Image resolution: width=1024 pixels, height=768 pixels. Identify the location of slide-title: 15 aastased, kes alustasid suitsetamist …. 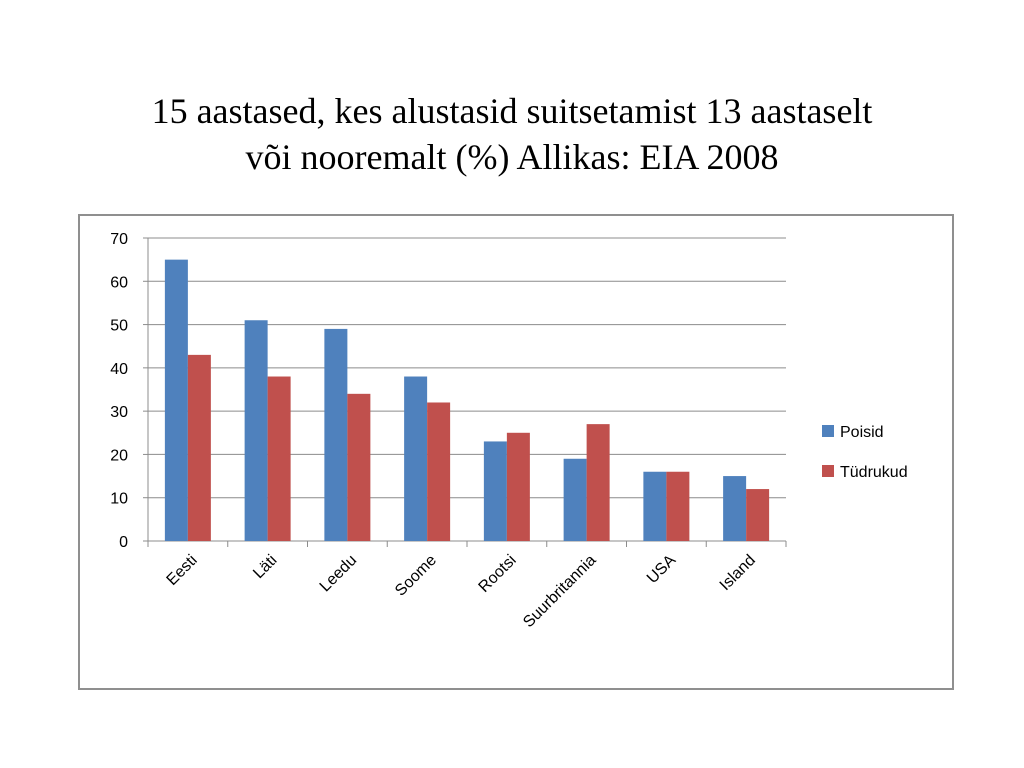
(512, 134).